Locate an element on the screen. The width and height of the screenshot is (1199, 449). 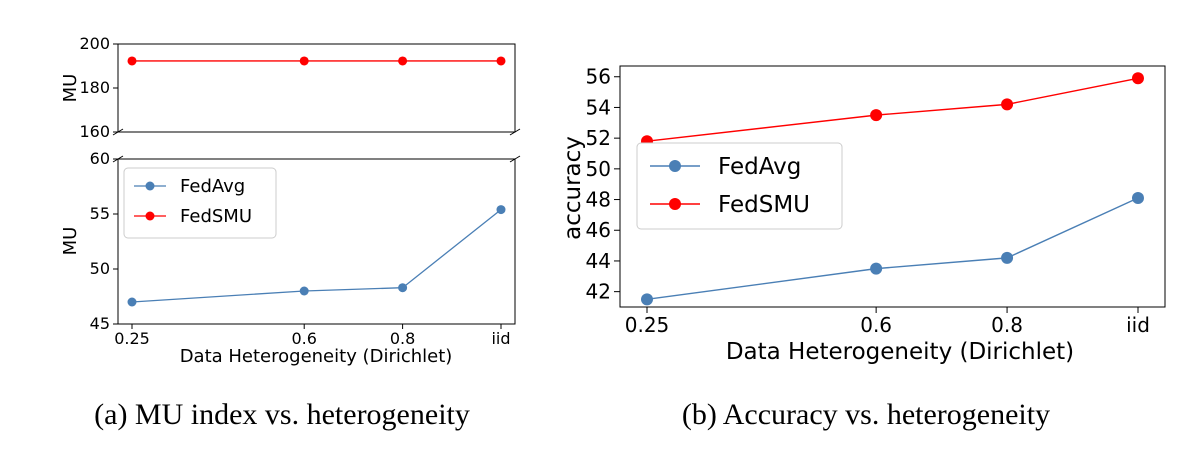
chart-b-ytick-label: 44 is located at coordinates (598, 261).